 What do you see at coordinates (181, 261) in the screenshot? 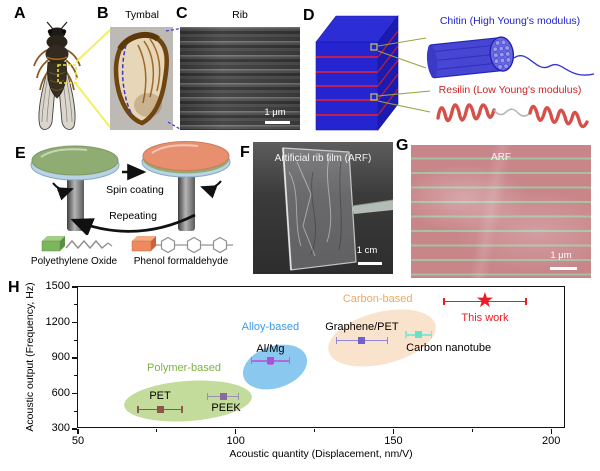
I see `phenol-formaldehyde-label: Phenol formaldehyde` at bounding box center [181, 261].